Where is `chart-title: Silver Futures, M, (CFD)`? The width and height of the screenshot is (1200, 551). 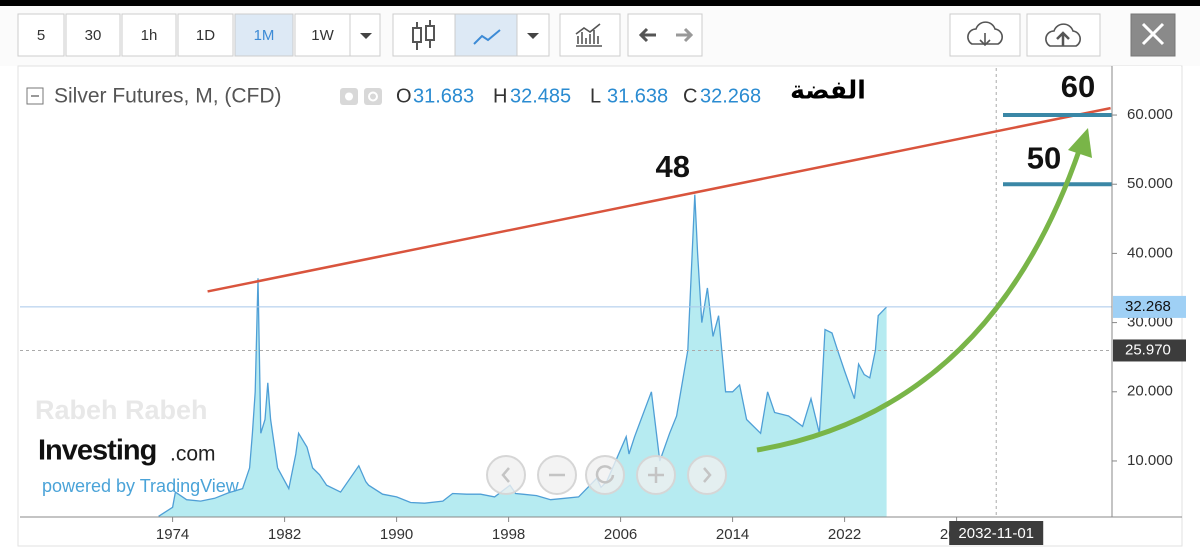
chart-title: Silver Futures, M, (CFD) is located at coordinates (168, 96).